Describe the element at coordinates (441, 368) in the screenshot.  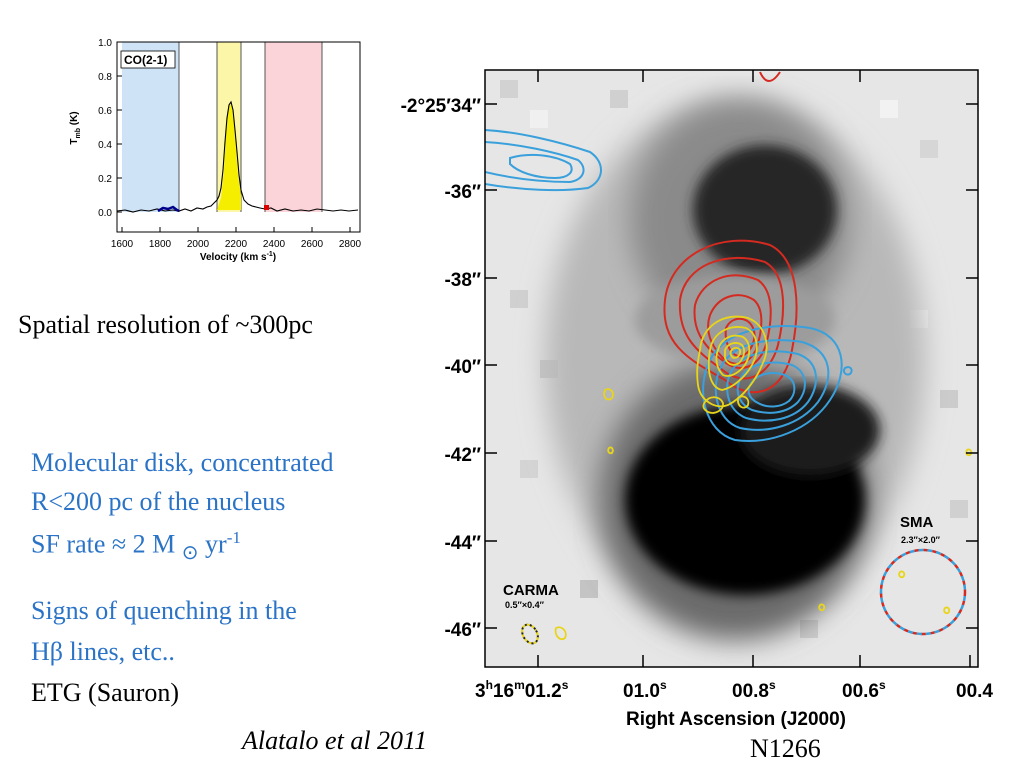
I see `dec-labels: -2°25′34″ -36″ -38″ -40″ -42″ -44″ -46″` at that location.